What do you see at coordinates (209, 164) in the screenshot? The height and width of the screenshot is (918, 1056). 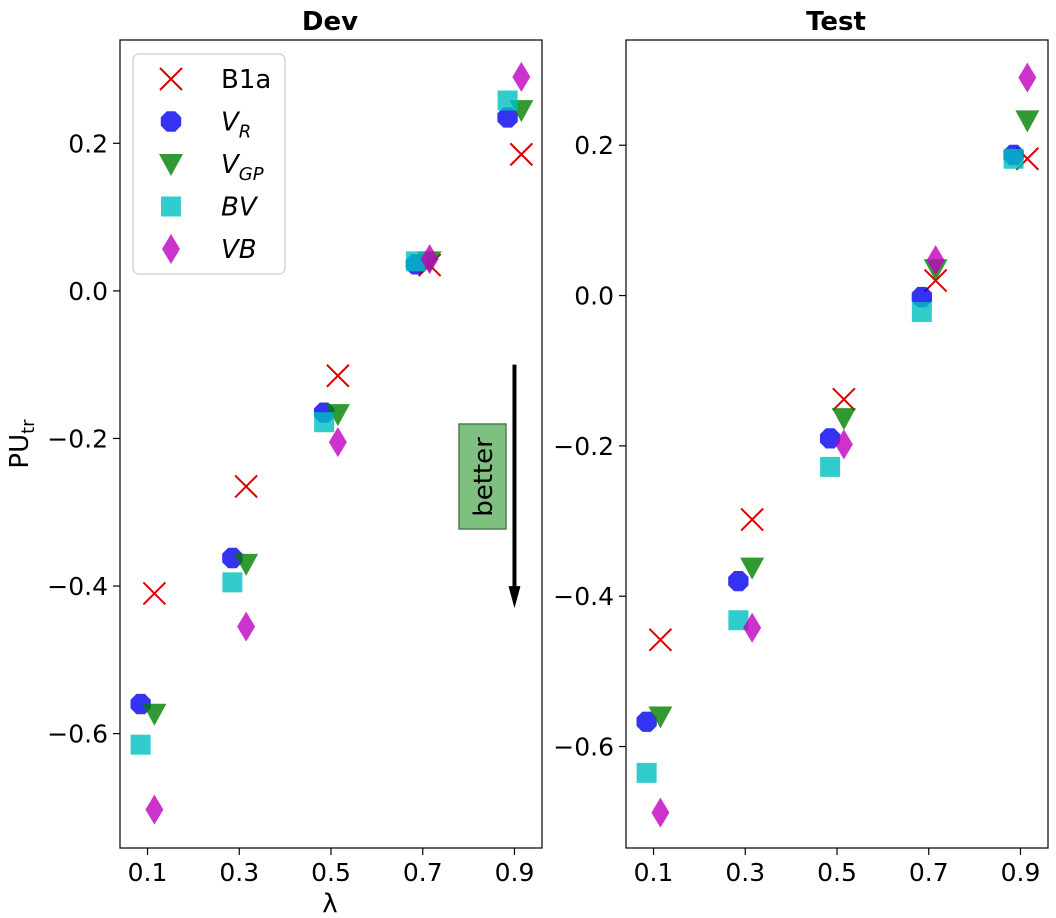 I see `legend-box` at bounding box center [209, 164].